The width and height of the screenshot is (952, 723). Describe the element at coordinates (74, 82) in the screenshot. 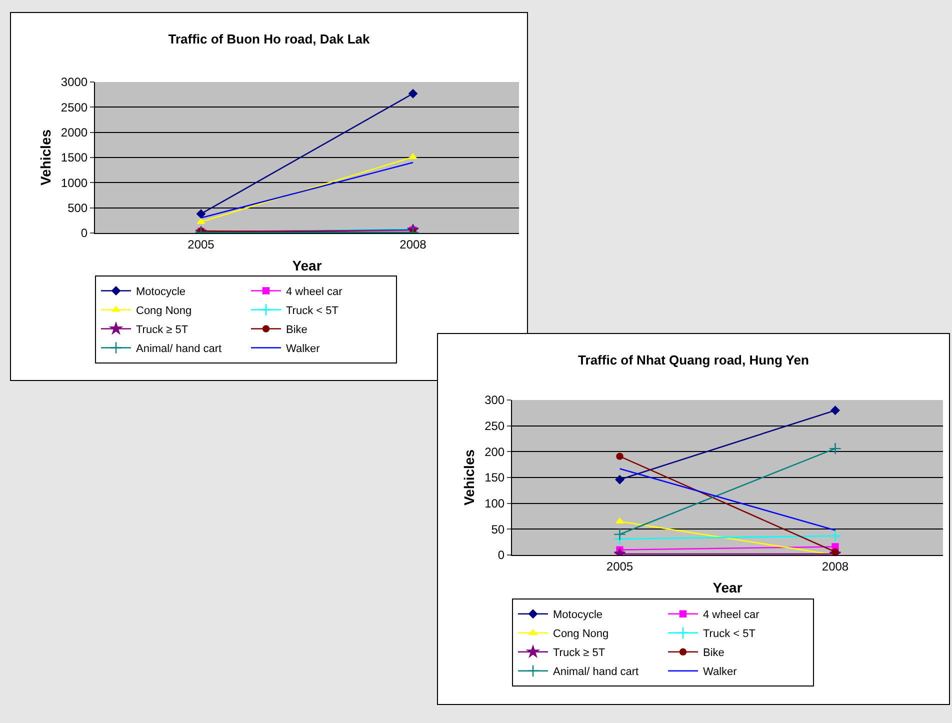

I see `y-tick-label: 3000` at that location.